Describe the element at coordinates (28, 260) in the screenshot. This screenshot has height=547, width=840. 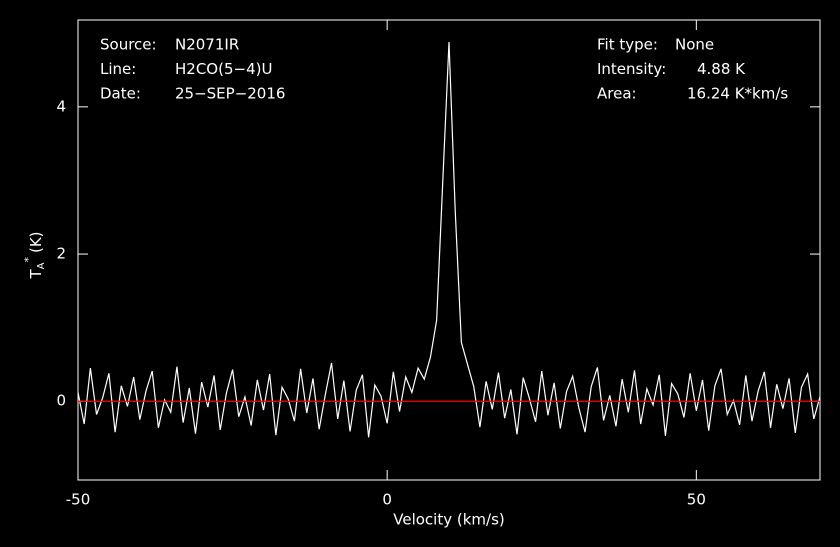
I see `y-label-sup: *` at that location.